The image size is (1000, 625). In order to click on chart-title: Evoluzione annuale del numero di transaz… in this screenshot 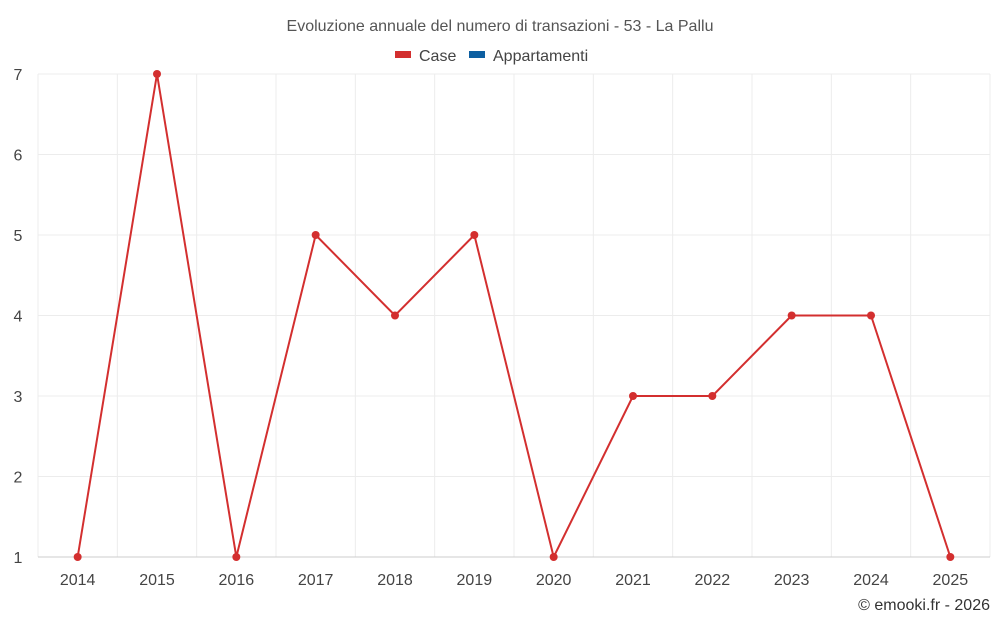, I will do `click(500, 26)`.